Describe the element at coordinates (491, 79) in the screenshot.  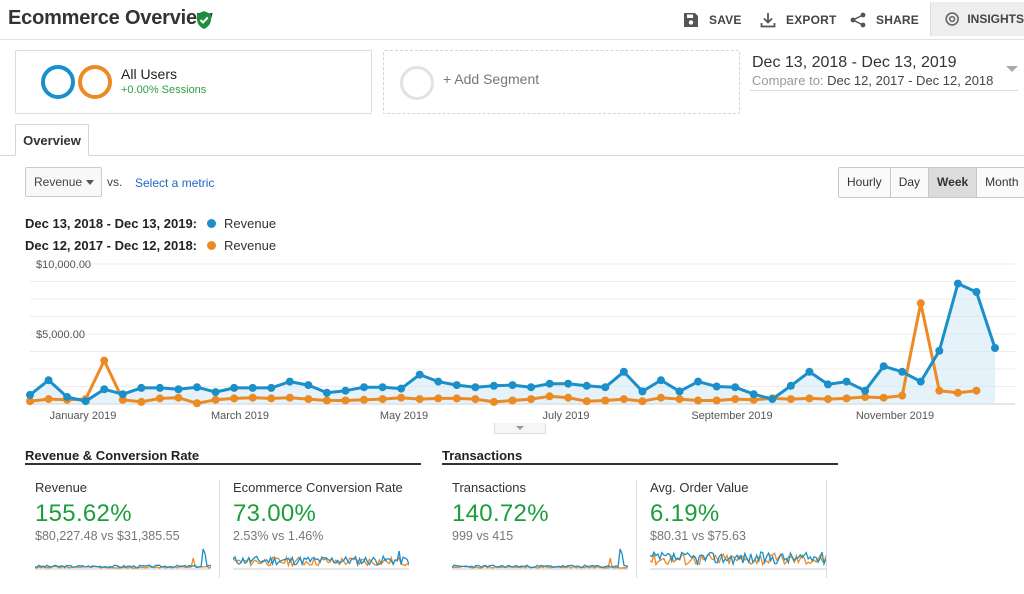
I see `add-segment-label: + Add Segment` at that location.